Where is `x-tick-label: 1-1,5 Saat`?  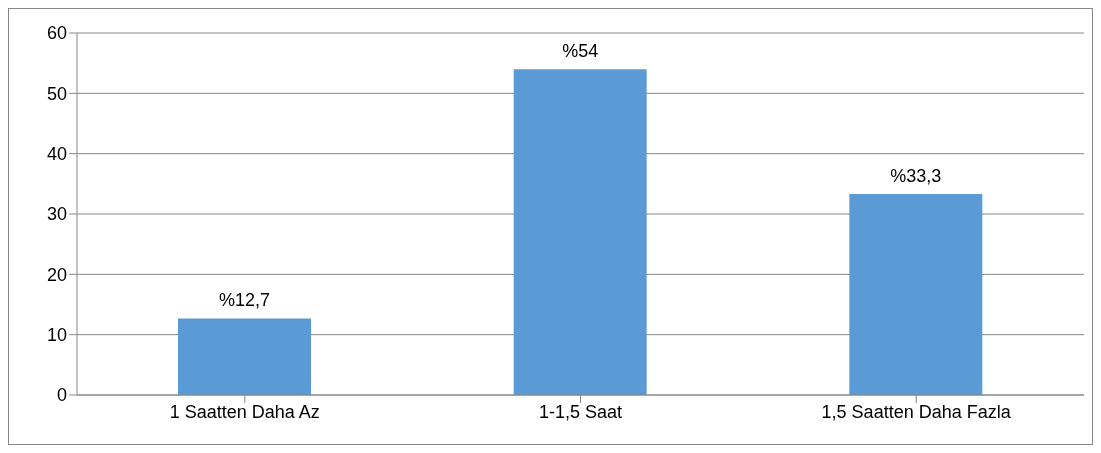 x-tick-label: 1-1,5 Saat is located at coordinates (580, 411).